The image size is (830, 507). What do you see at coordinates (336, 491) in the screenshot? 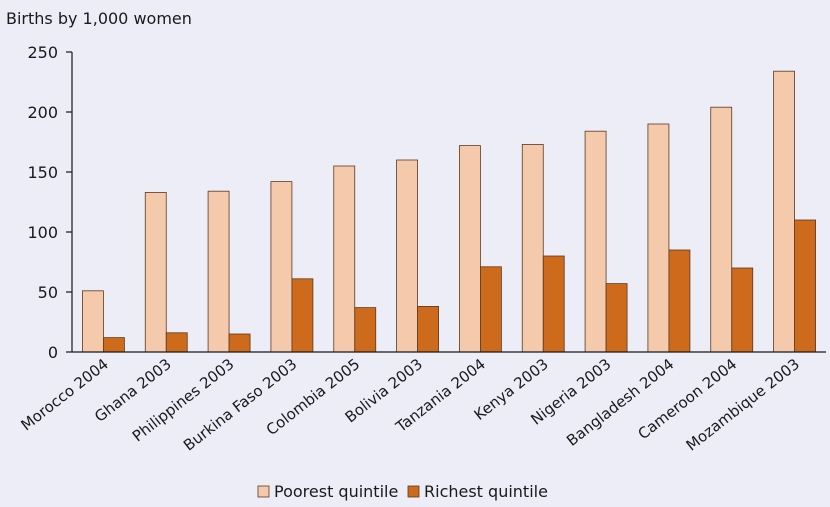
I see `legend-entry: Poorest quintile` at bounding box center [336, 491].